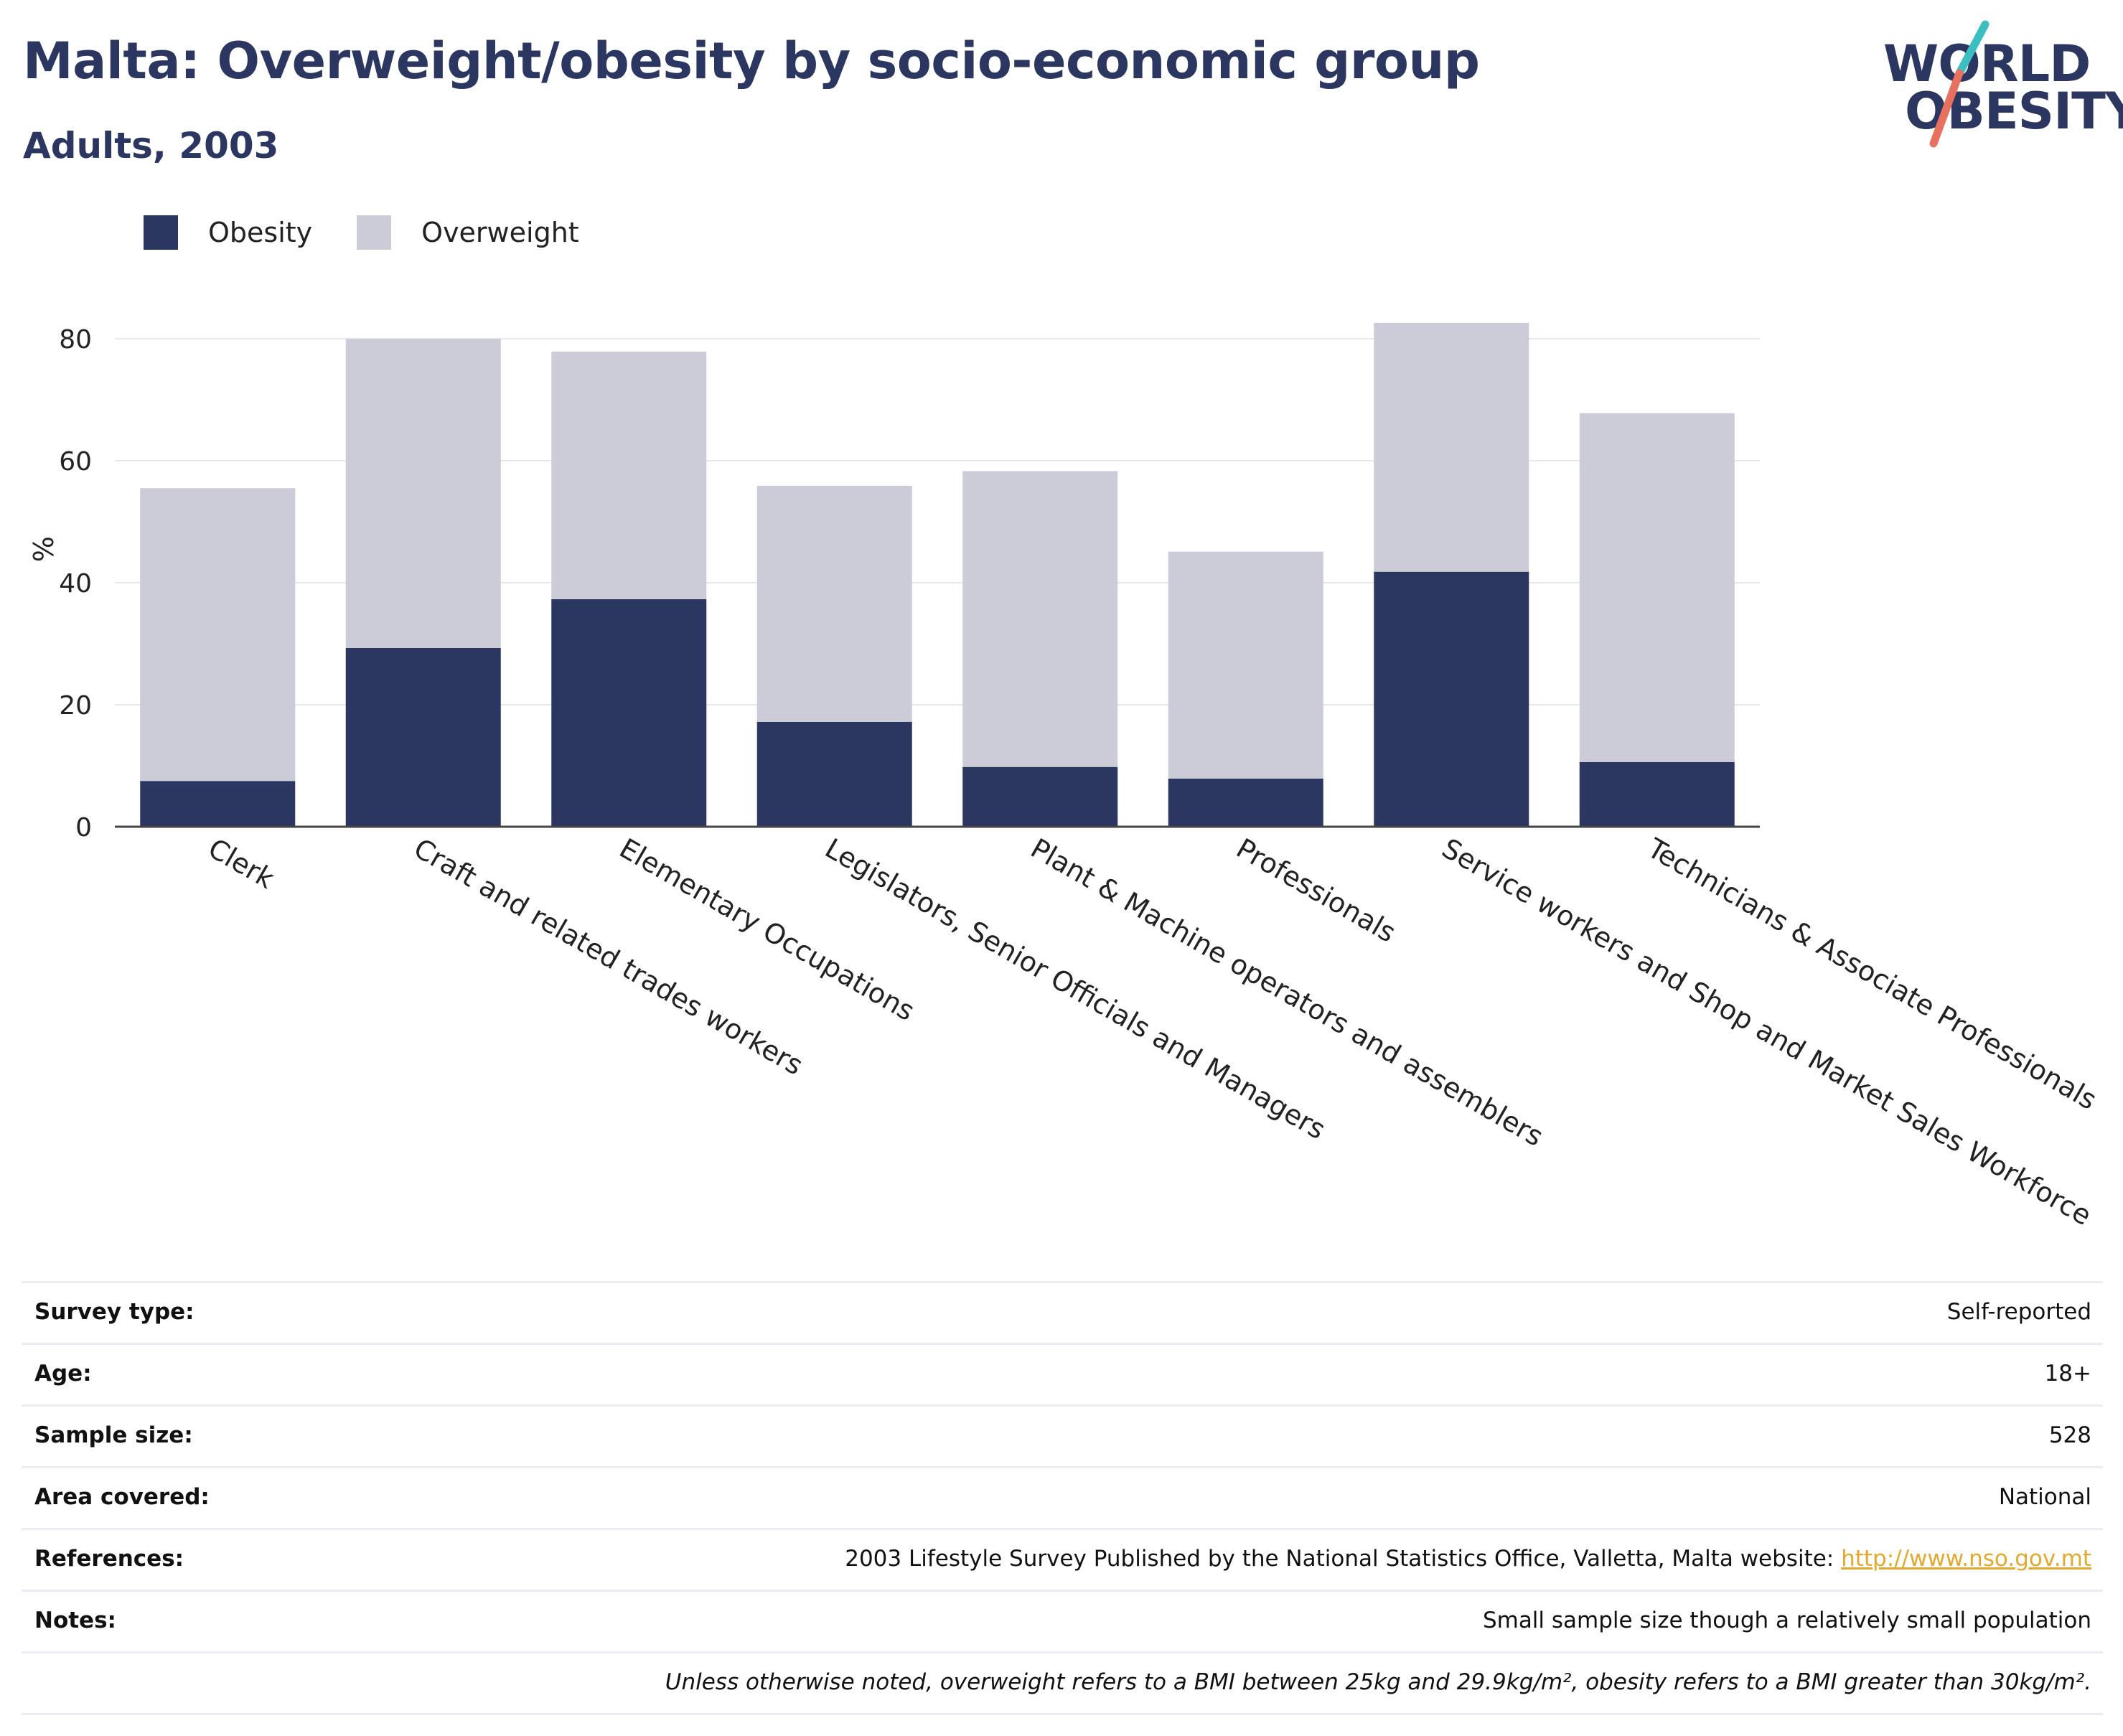 The width and height of the screenshot is (2123, 1736). I want to click on logo-line-1: WORLD, so click(1987, 63).